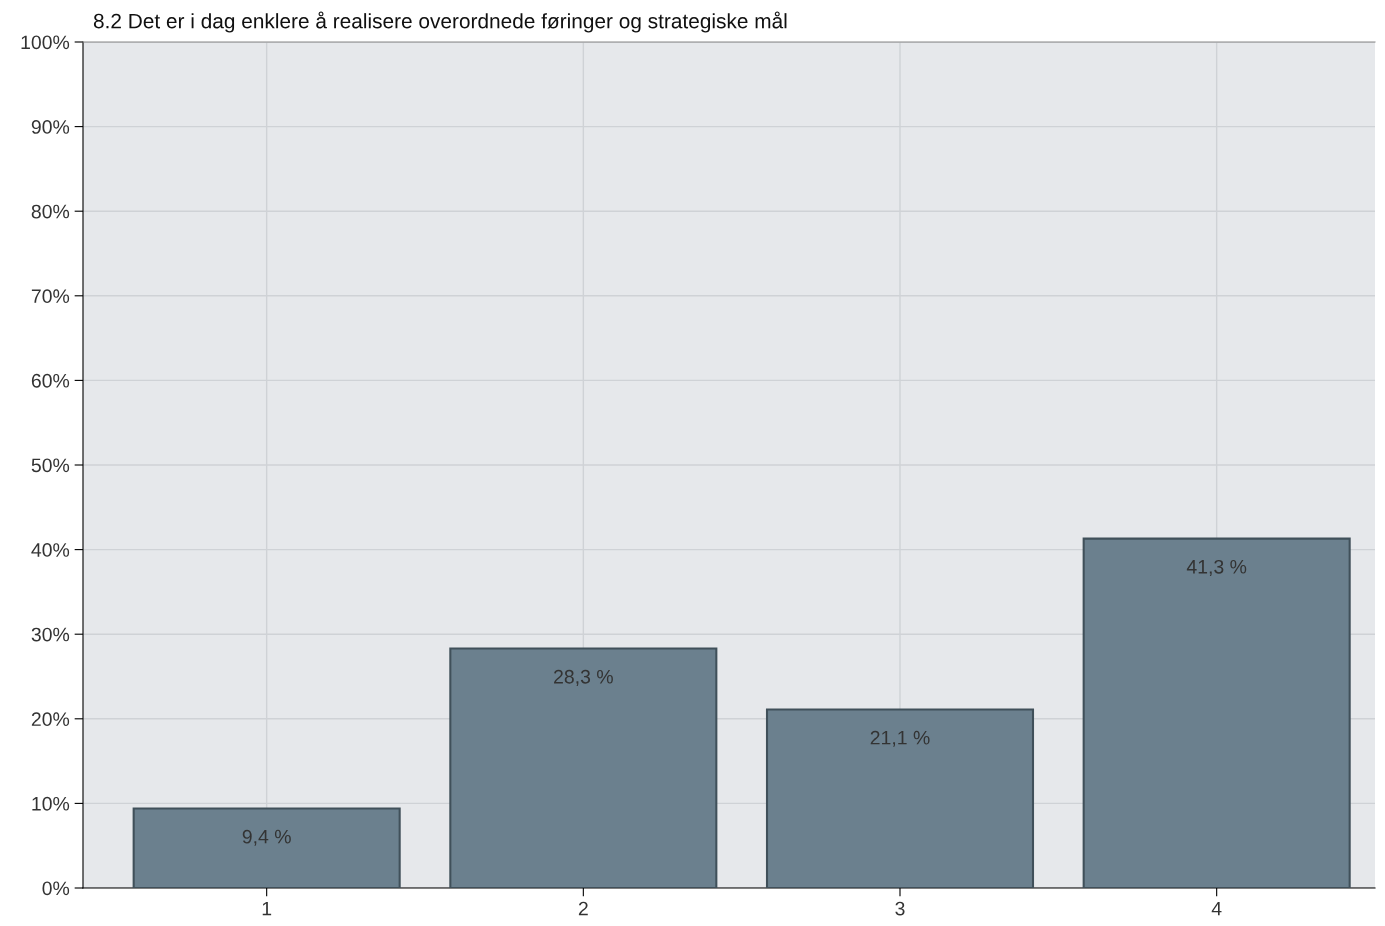 Image resolution: width=1385 pixels, height=926 pixels. I want to click on y-tick-label: 70%, so click(50, 296).